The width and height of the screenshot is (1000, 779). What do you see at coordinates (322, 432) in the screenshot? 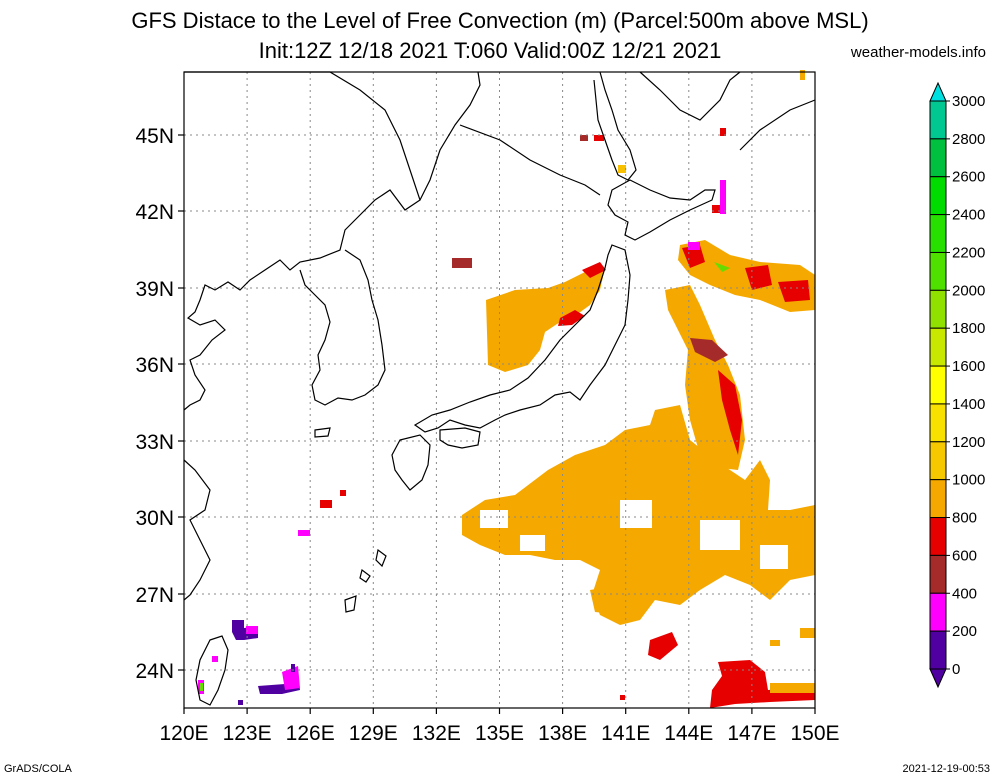
I see `coast-jeju` at bounding box center [322, 432].